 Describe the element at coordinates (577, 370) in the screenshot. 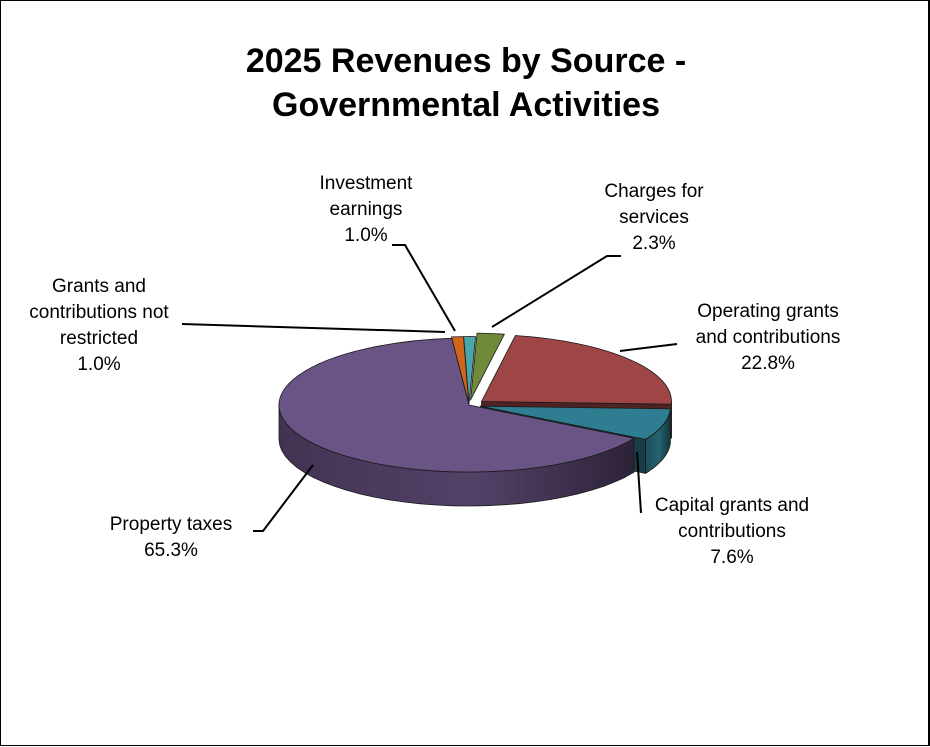

I see `pie-slice-operating` at that location.